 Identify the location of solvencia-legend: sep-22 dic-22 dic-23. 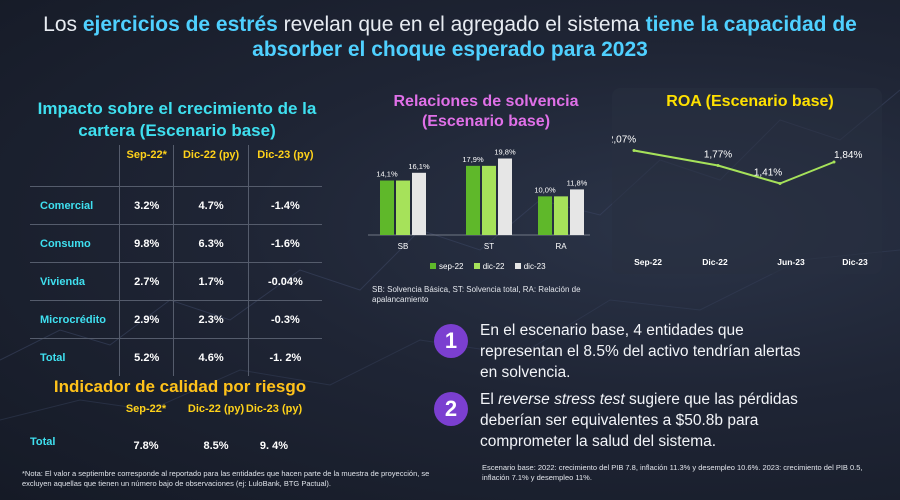
(492, 266).